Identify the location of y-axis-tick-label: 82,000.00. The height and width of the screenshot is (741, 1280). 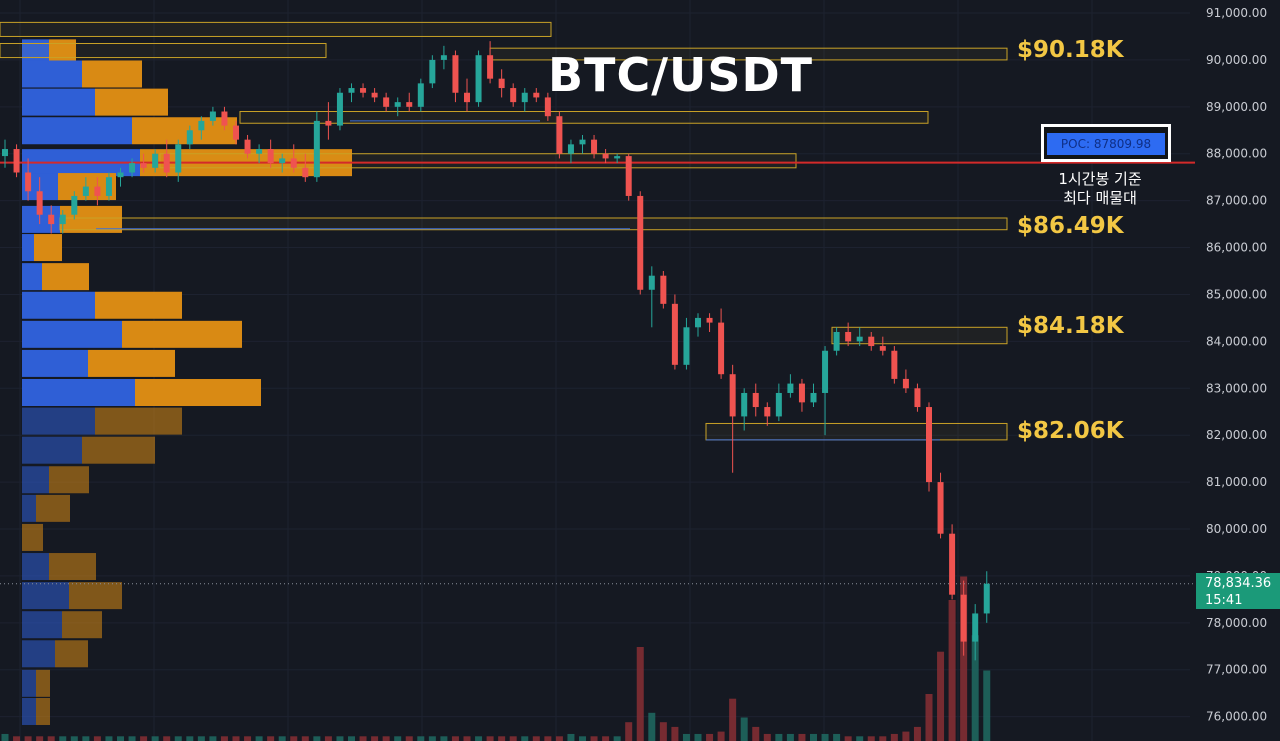
(1236, 435).